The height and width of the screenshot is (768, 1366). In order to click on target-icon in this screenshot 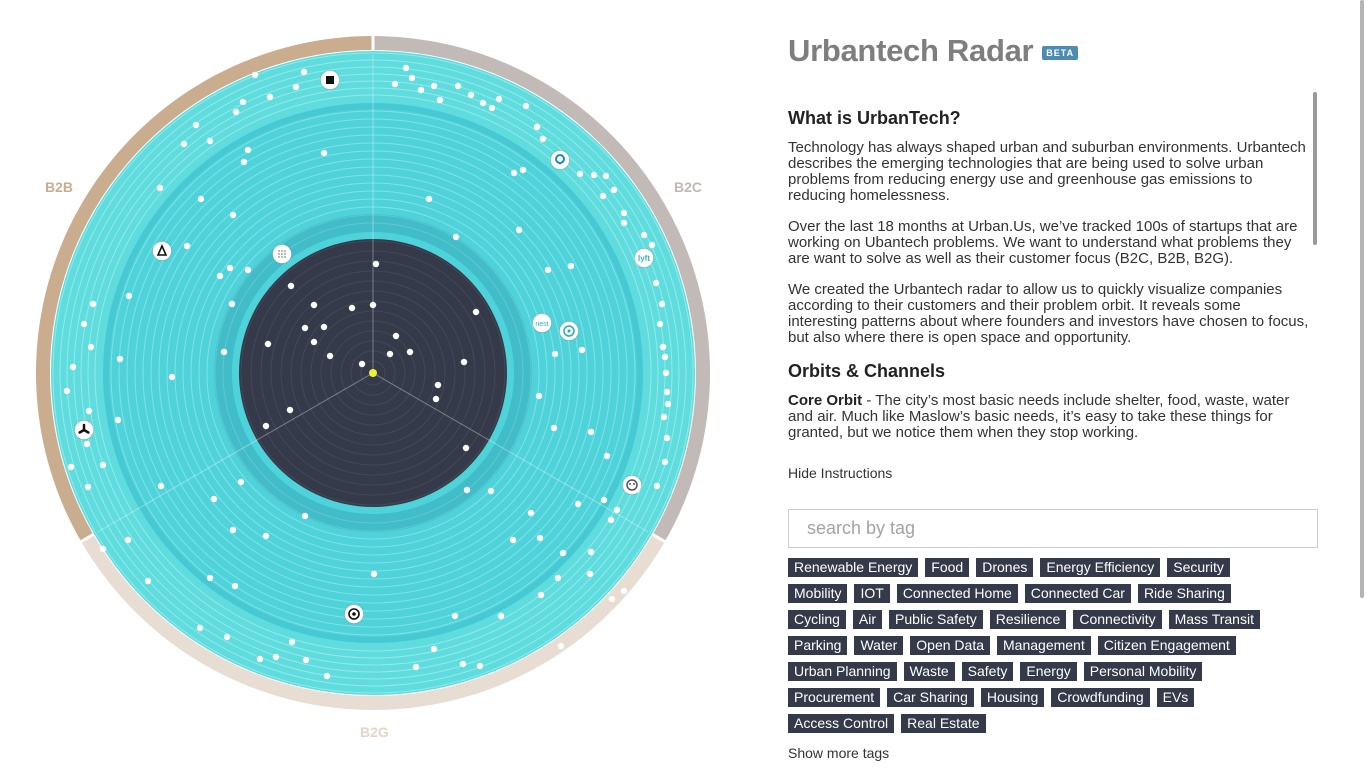, I will do `click(354, 614)`.